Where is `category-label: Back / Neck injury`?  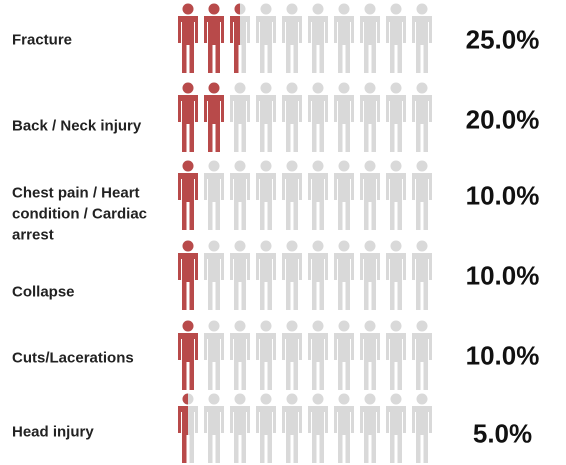
category-label: Back / Neck injury is located at coordinates (77, 126).